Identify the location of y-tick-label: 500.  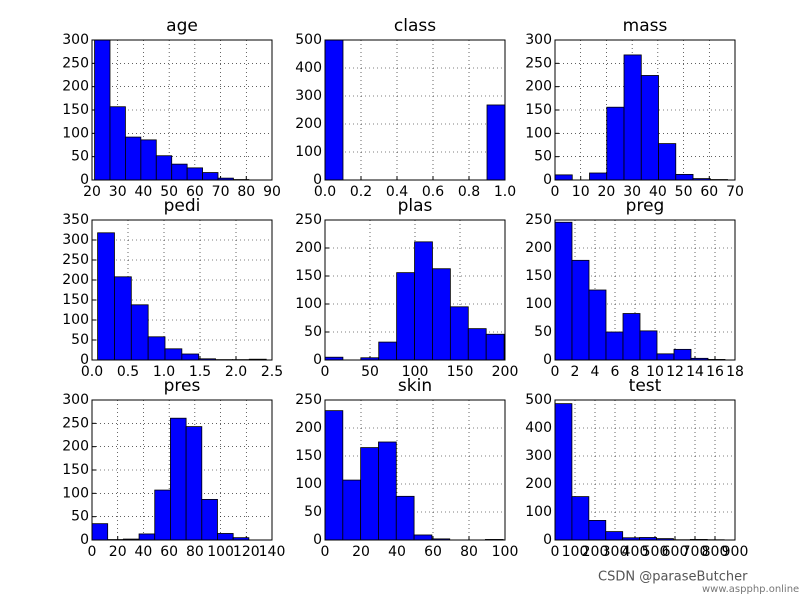
(538, 400).